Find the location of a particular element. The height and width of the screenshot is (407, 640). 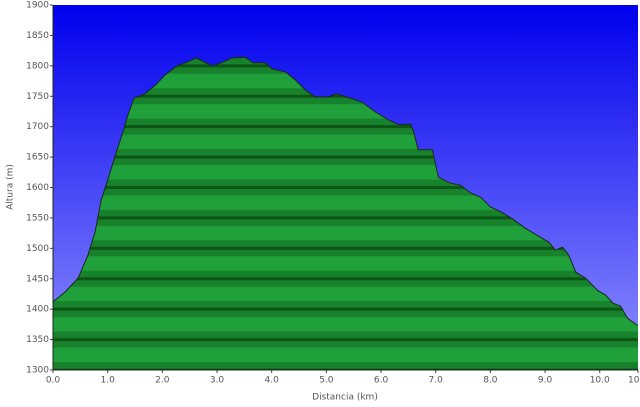

y-tick-label: 1700 is located at coordinates (37, 127).